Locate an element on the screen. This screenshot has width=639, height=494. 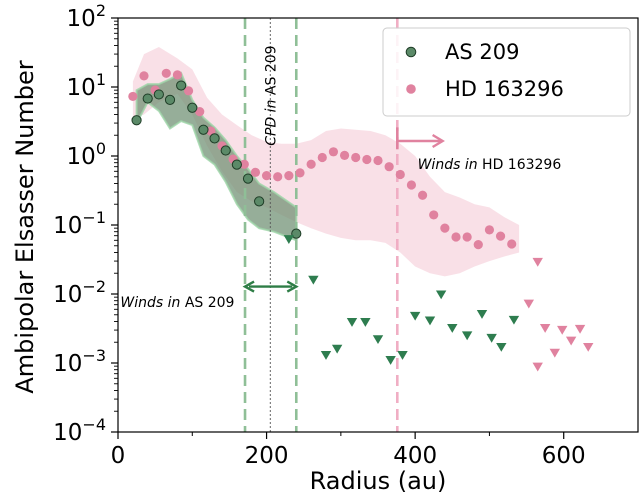
y-tick-label-2: 10⁻³ is located at coordinates (79, 361).